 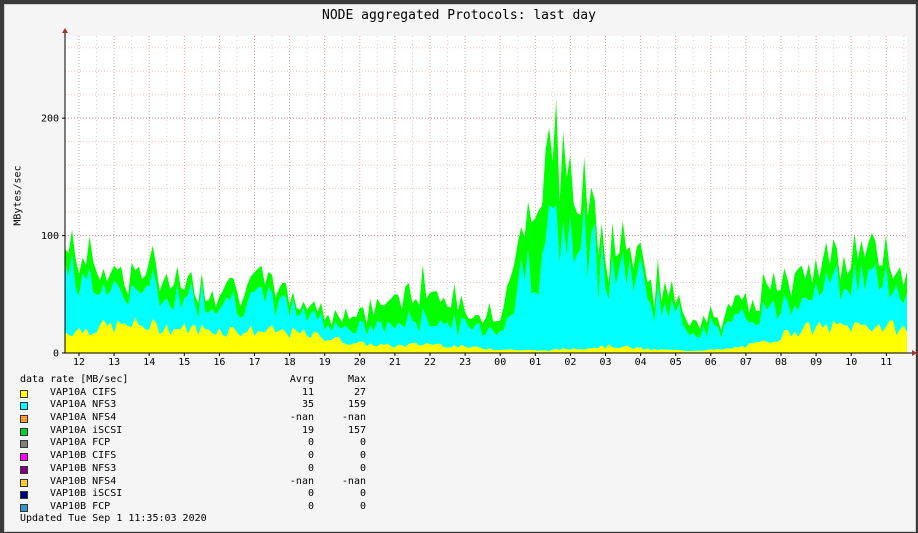 What do you see at coordinates (83, 418) in the screenshot?
I see `legend-item-name: VAP10A NFS4` at bounding box center [83, 418].